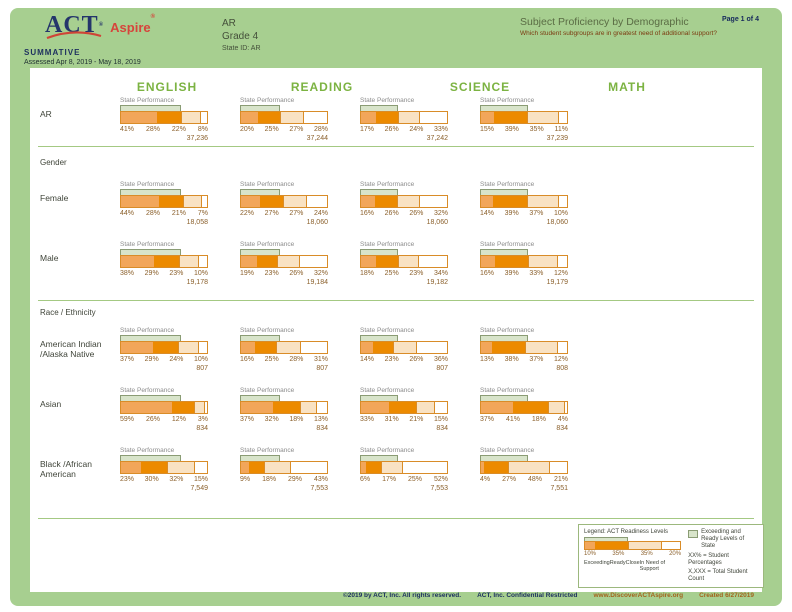 The image size is (792, 612). What do you see at coordinates (562, 419) in the screenshot?
I see `percent-label: 4%` at bounding box center [562, 419].